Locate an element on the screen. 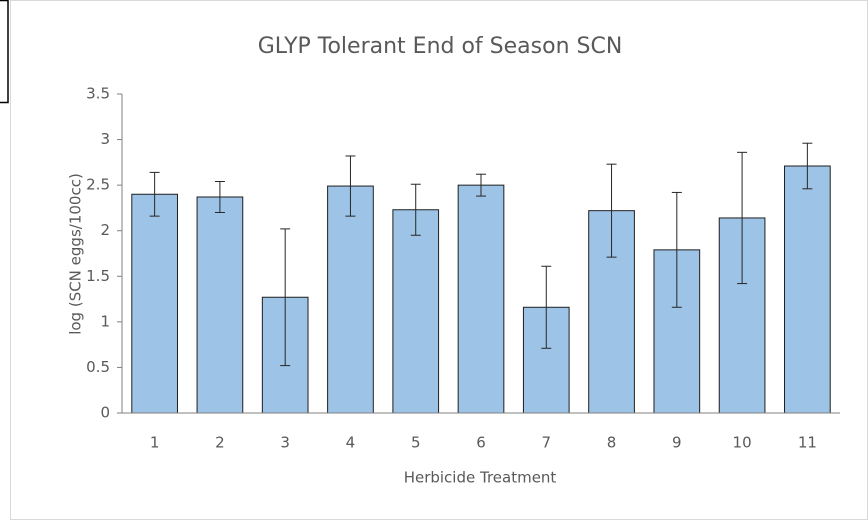 This screenshot has width=868, height=520. y-tick-label: 0.5 is located at coordinates (98, 367).